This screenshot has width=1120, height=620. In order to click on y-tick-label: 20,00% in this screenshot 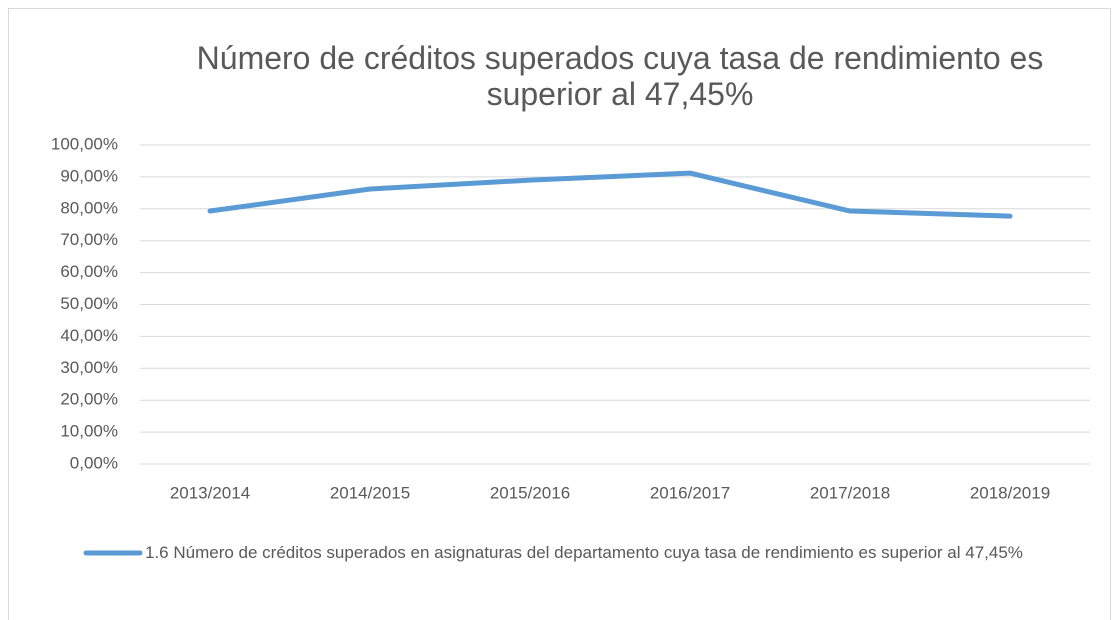, I will do `click(89, 399)`.